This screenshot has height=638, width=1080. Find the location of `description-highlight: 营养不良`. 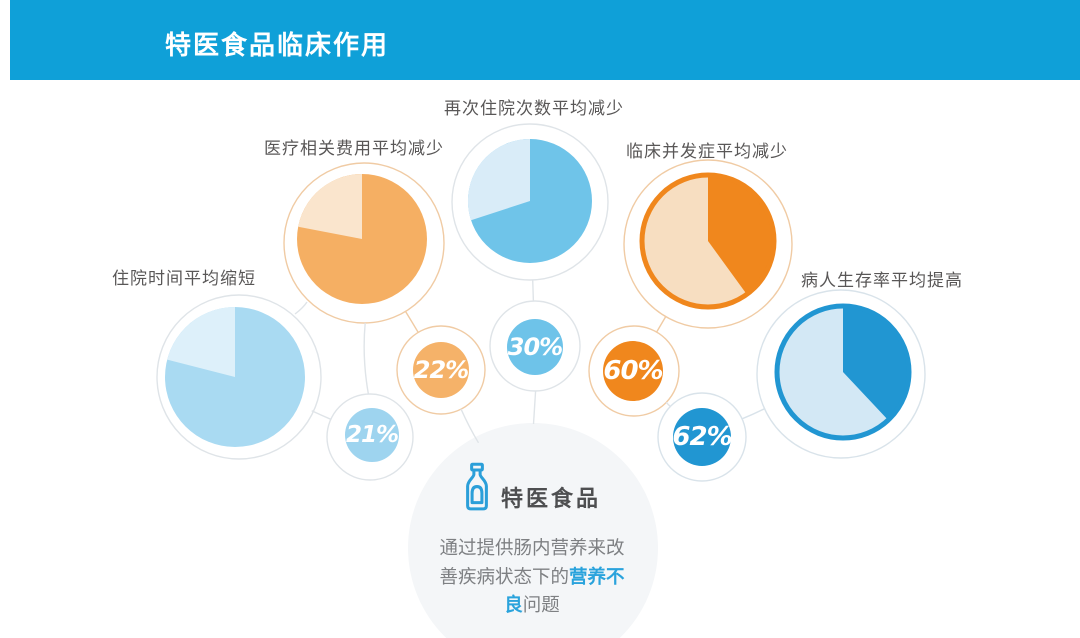

description-highlight: 营养不良 is located at coordinates (564, 590).